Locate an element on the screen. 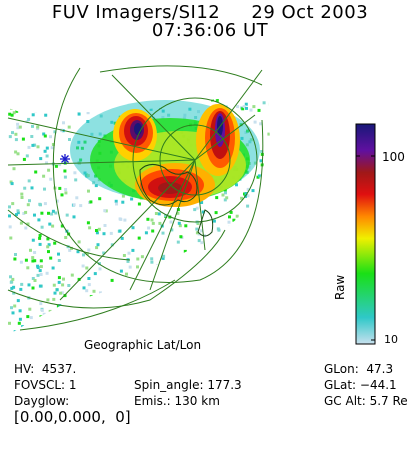 The height and width of the screenshot is (460, 420). dayglow-label: Dayglow: is located at coordinates (42, 401).